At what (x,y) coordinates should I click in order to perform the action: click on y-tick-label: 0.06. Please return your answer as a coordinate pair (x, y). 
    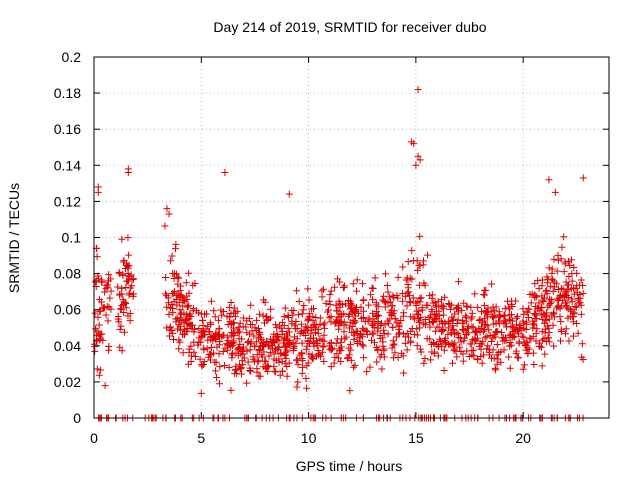
    Looking at the image, I should click on (67, 310).